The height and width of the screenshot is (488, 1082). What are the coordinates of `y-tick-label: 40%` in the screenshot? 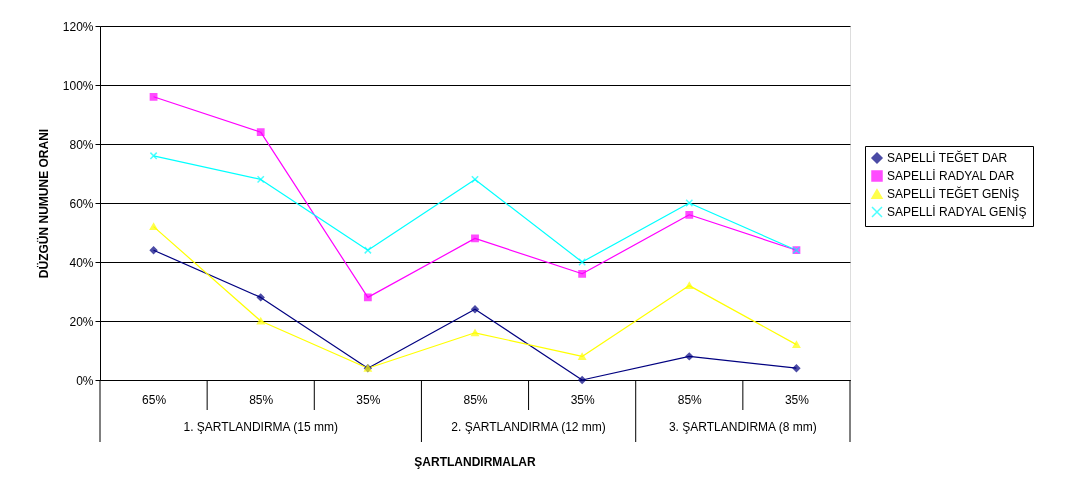 It's located at (81, 262).